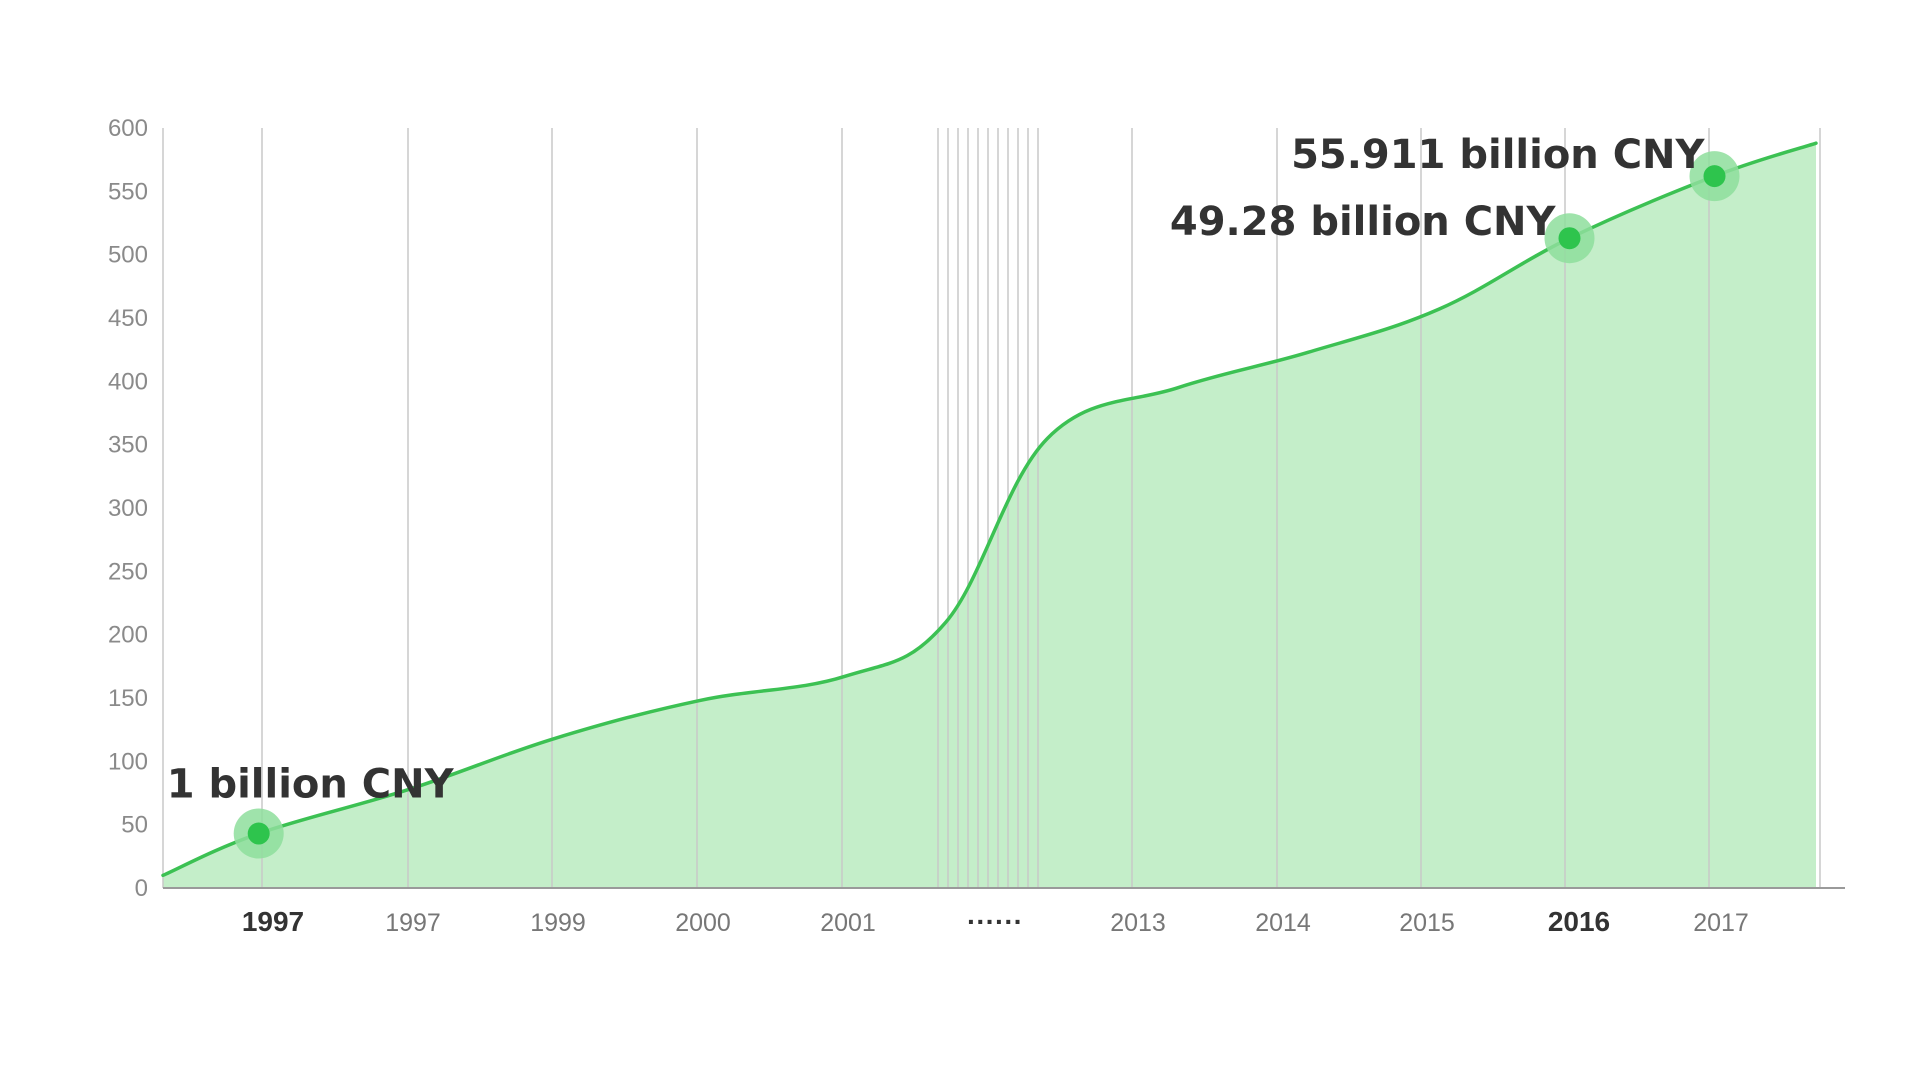 Image resolution: width=1916 pixels, height=1083 pixels. I want to click on x-tick-label: 2015, so click(1427, 923).